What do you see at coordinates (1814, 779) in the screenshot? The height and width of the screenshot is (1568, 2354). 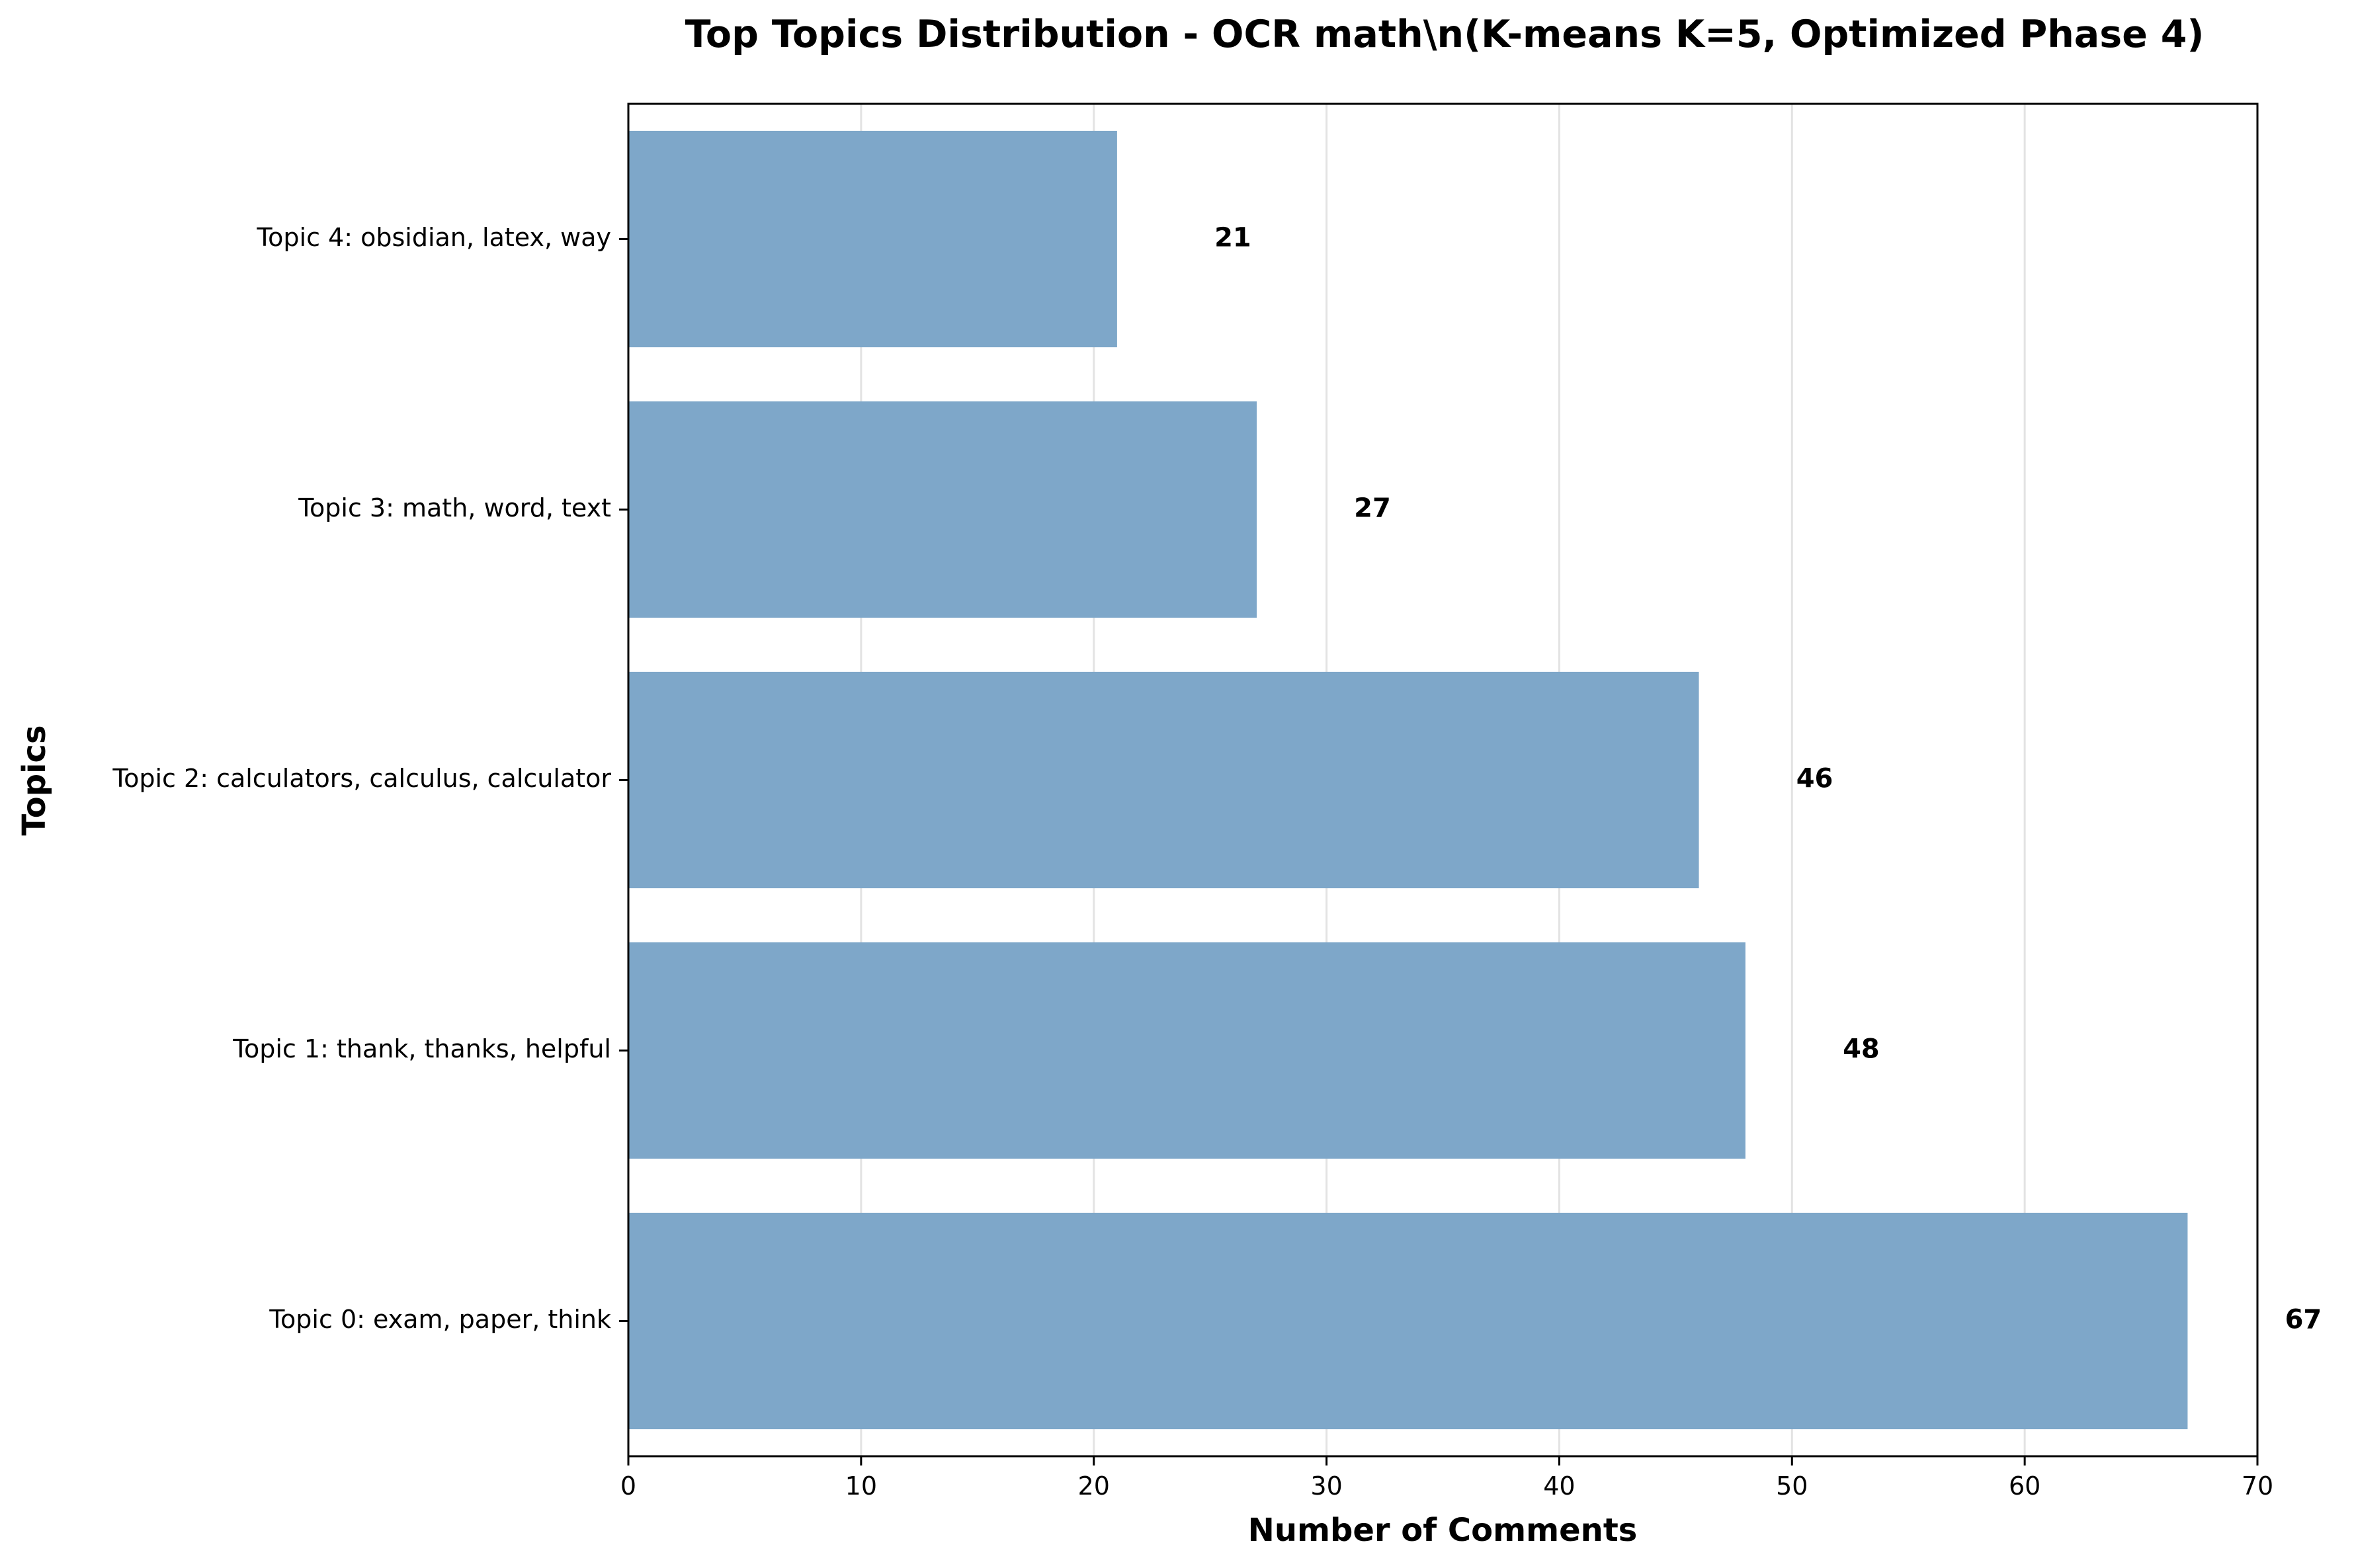 I see `data-label: 46` at bounding box center [1814, 779].